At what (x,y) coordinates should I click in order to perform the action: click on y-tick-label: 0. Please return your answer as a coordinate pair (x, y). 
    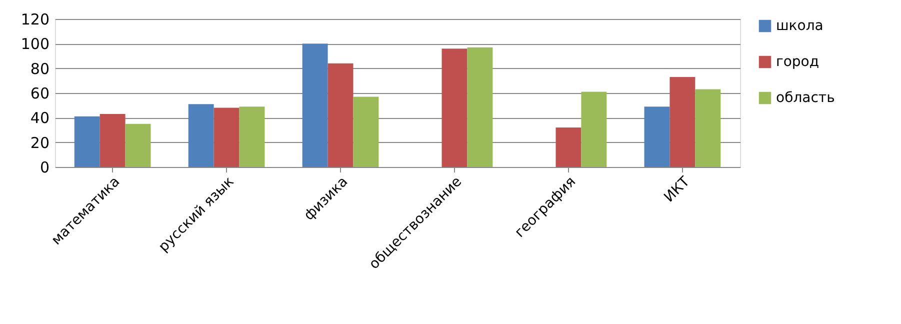
    Looking at the image, I should click on (45, 167).